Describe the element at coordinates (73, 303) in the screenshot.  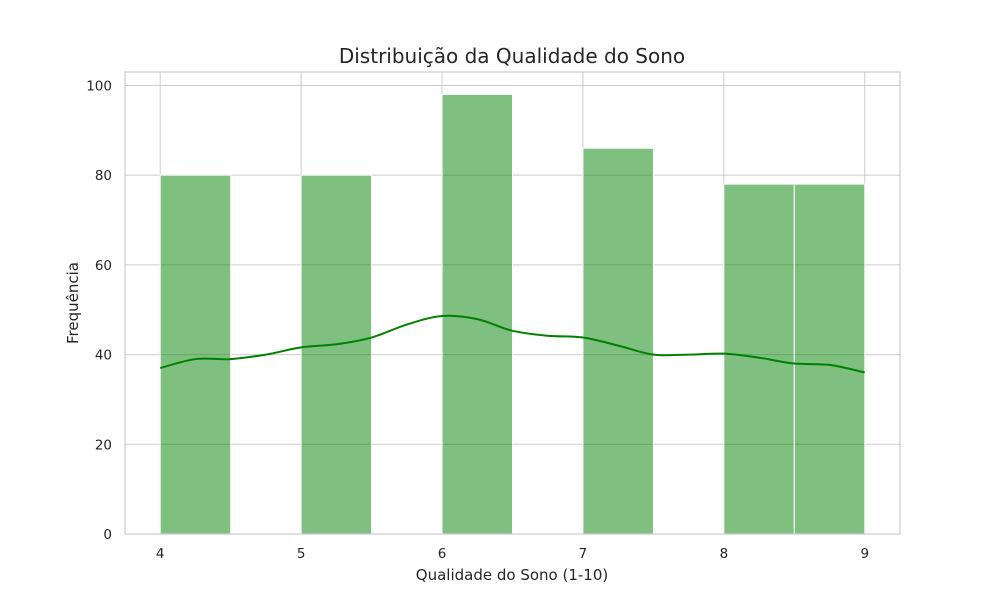
I see `y-axis-label: Frequência` at that location.